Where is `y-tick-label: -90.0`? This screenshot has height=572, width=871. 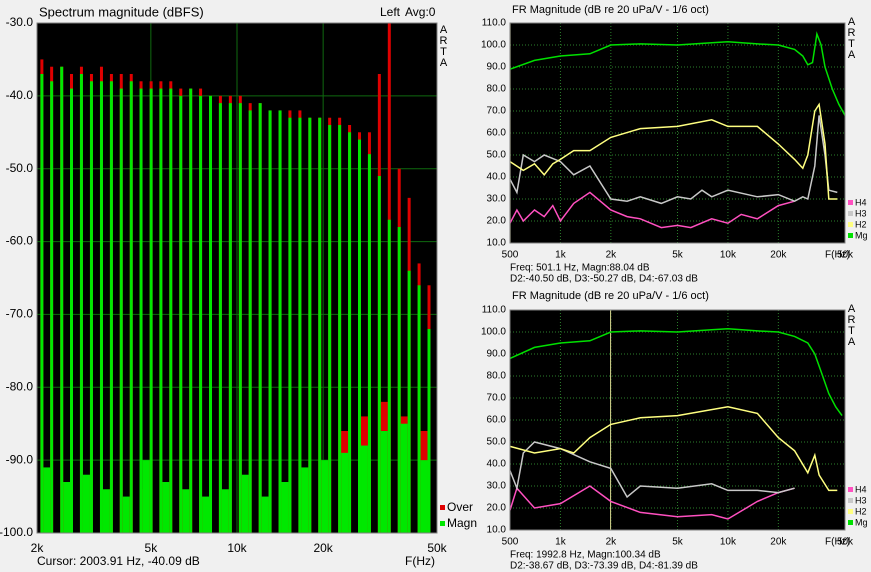
y-tick-label: -90.0 is located at coordinates (20, 459).